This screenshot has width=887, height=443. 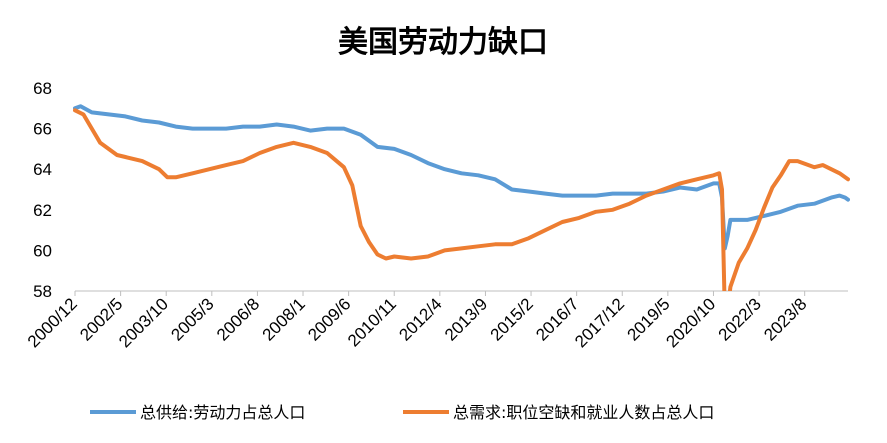 What do you see at coordinates (222, 412) in the screenshot?
I see `legend-label-supply: 总供给:劳动力占总人口` at bounding box center [222, 412].